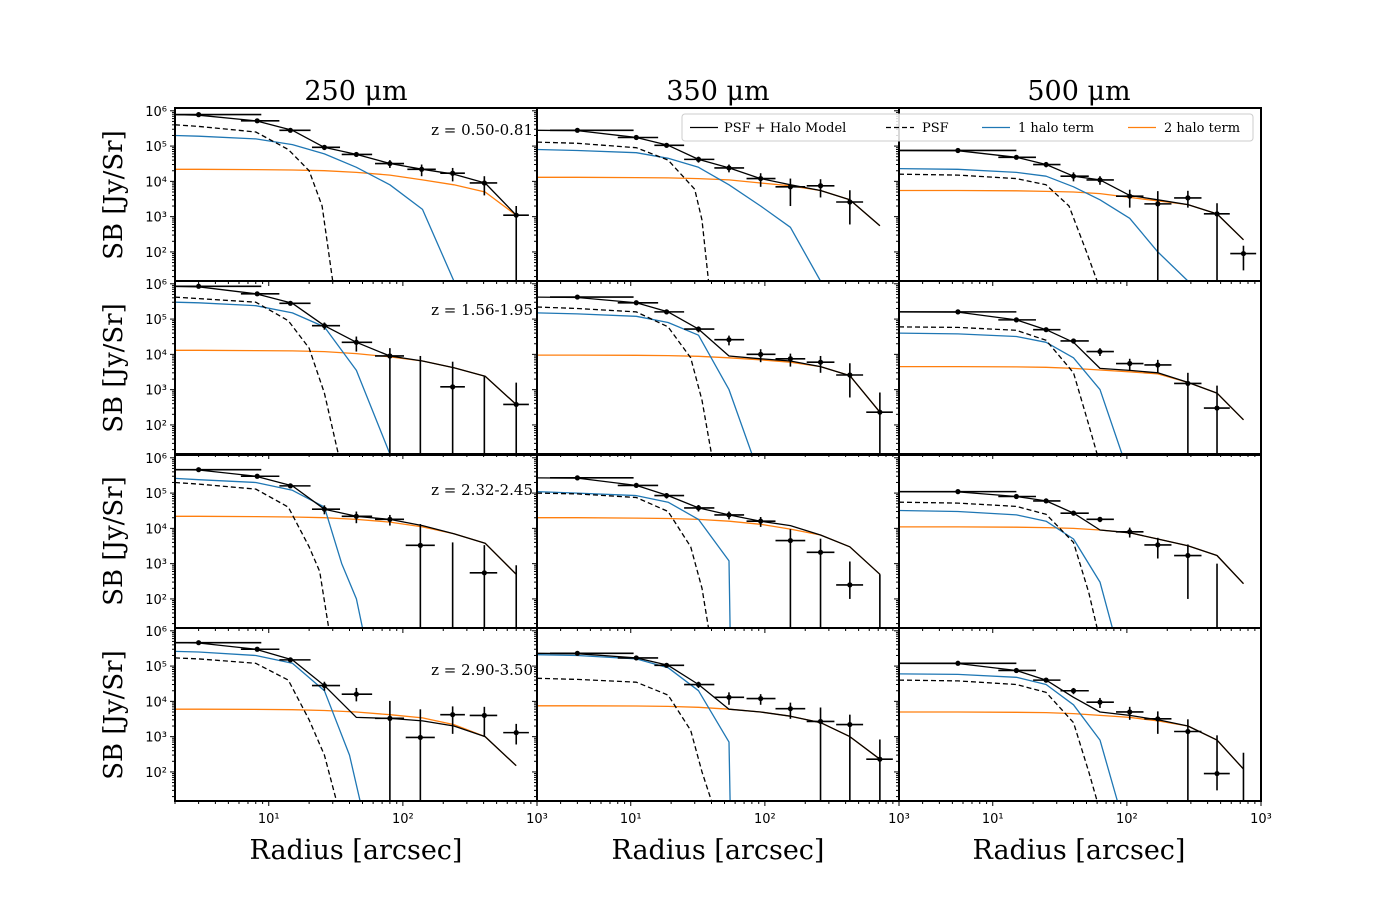  I want to click on panel-r2c3, so click(1078, 369).